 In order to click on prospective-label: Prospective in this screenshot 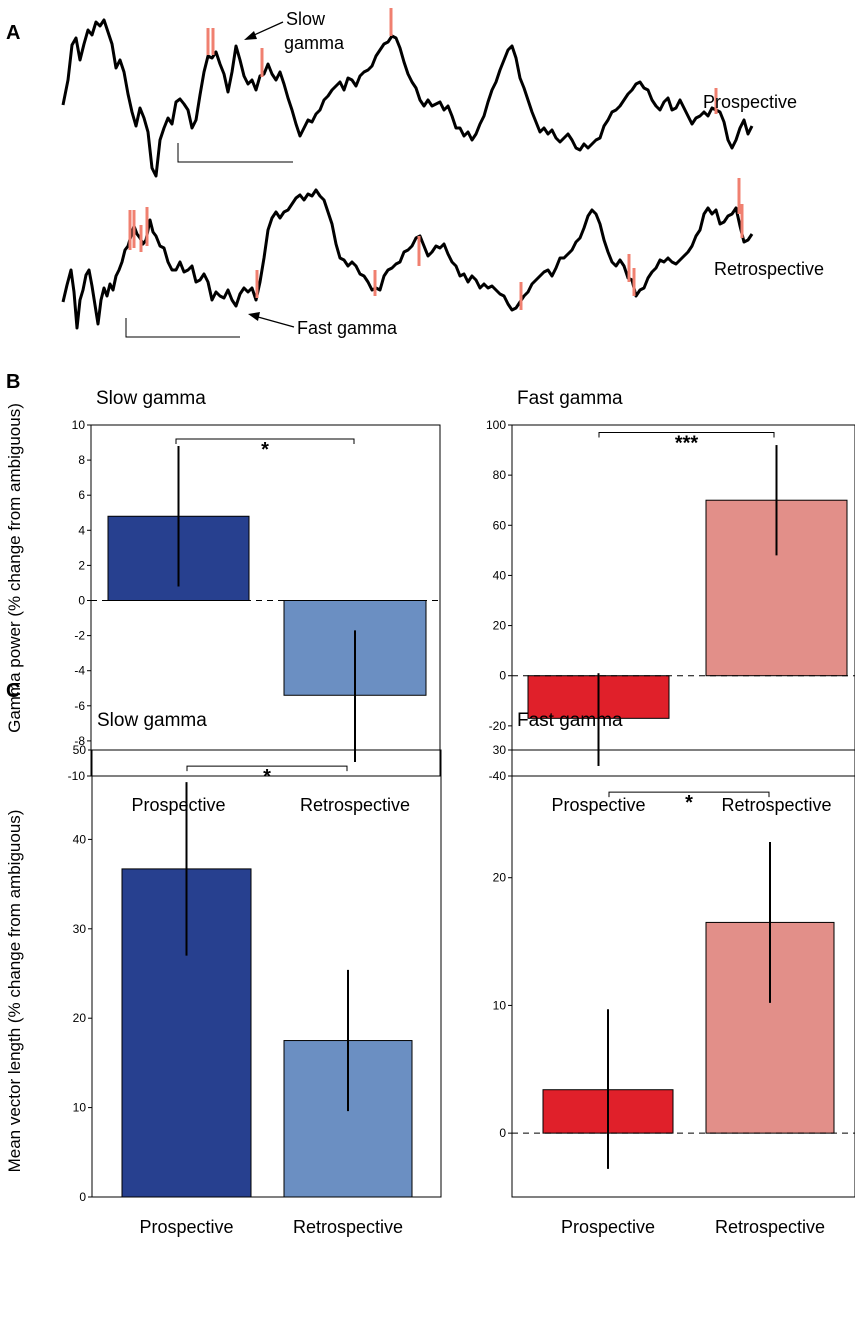, I will do `click(750, 102)`.